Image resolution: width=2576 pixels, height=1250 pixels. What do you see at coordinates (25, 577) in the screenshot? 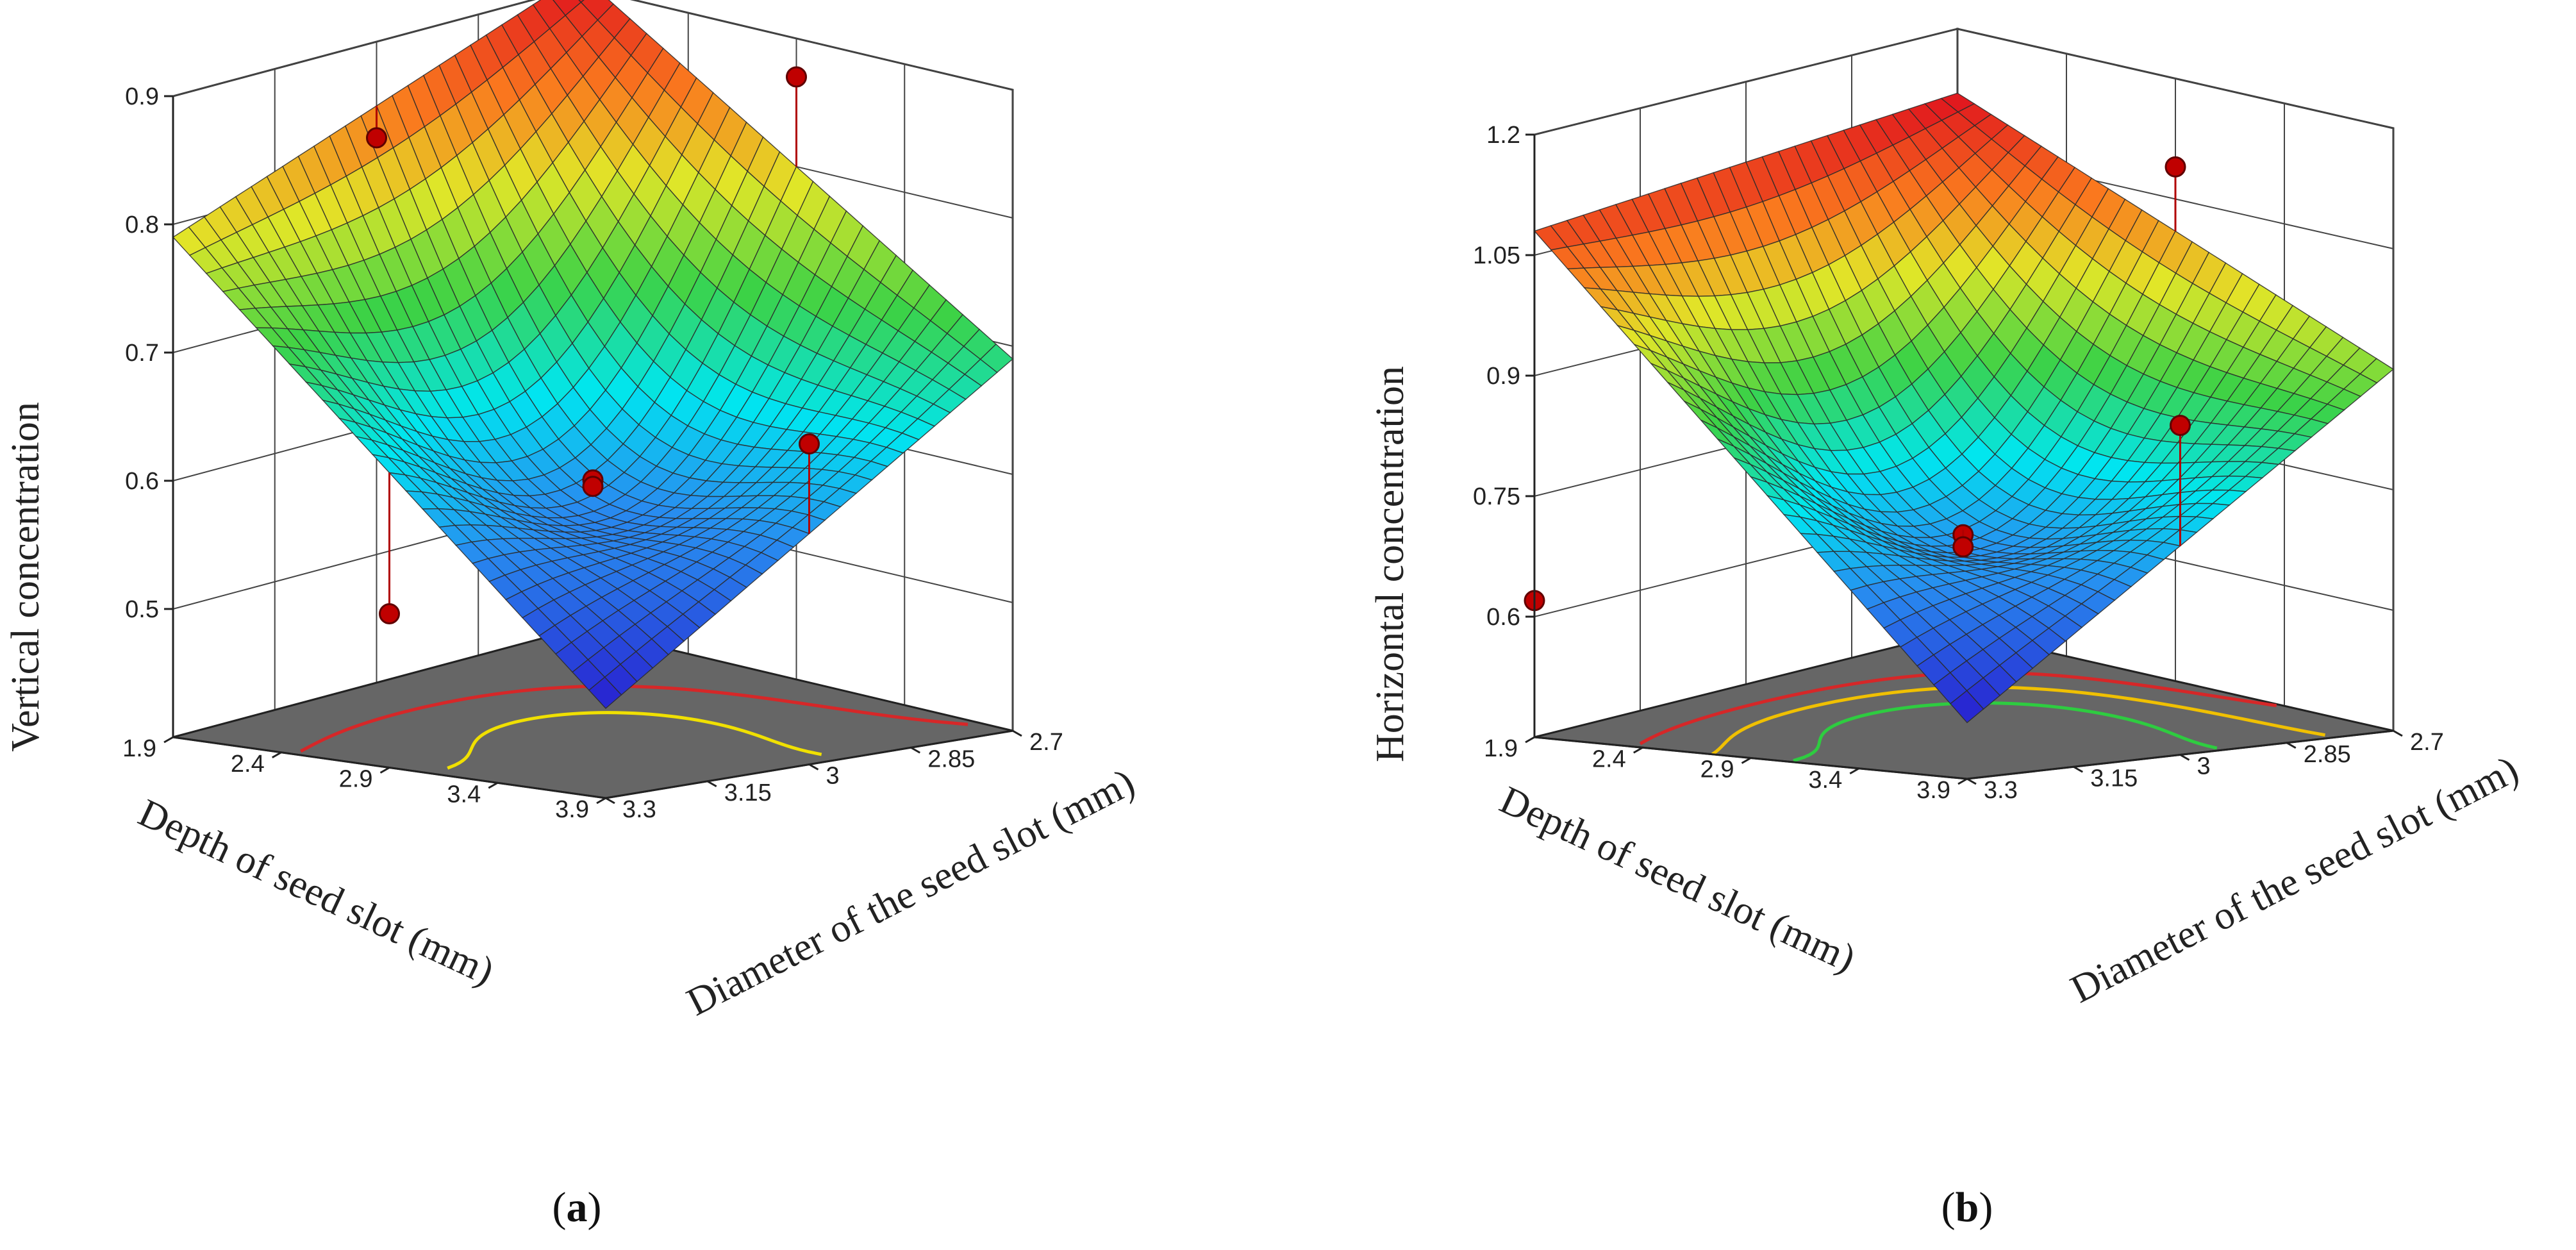
I see `z-axis-title: Vertical concentration` at bounding box center [25, 577].